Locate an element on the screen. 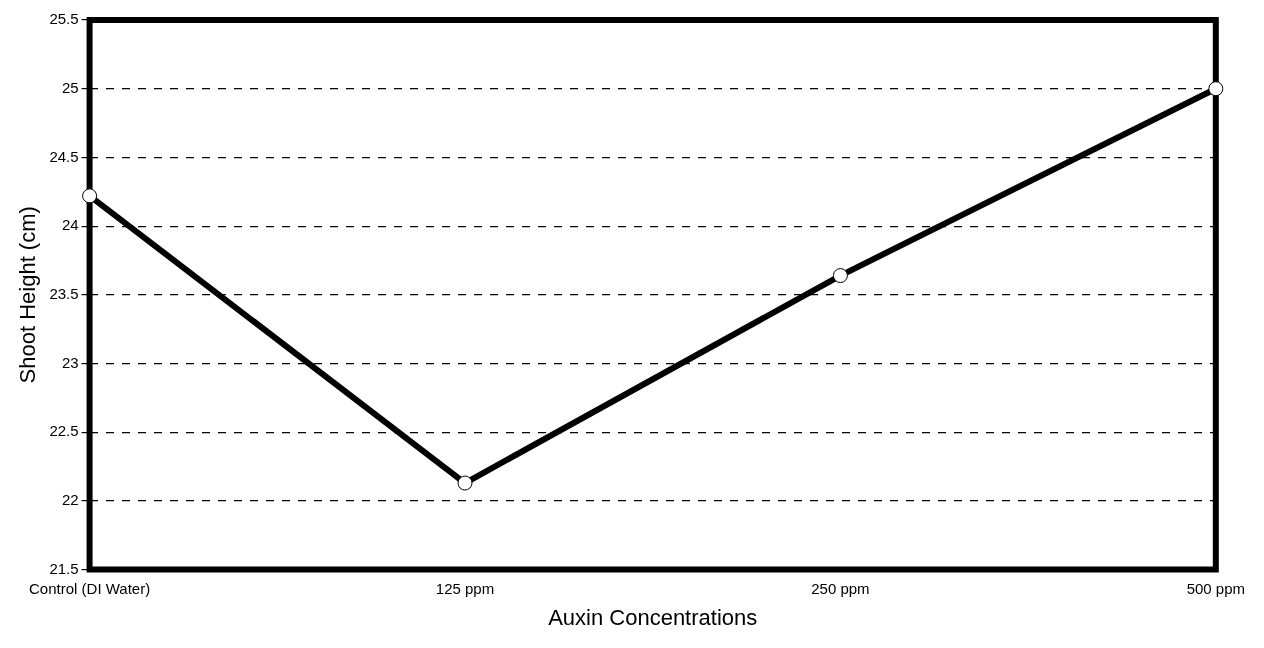 The height and width of the screenshot is (648, 1264). y-tick-label: 22.5 is located at coordinates (64, 431).